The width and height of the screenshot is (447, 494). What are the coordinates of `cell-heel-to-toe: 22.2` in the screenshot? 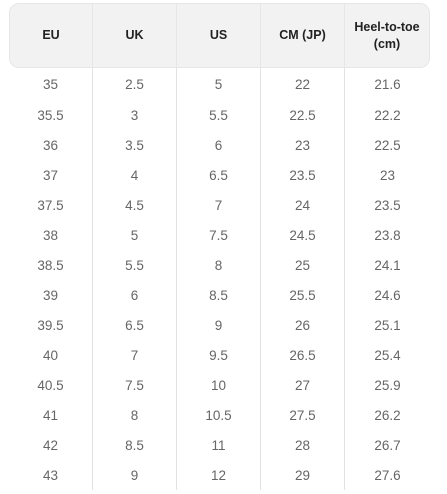 It's located at (387, 115).